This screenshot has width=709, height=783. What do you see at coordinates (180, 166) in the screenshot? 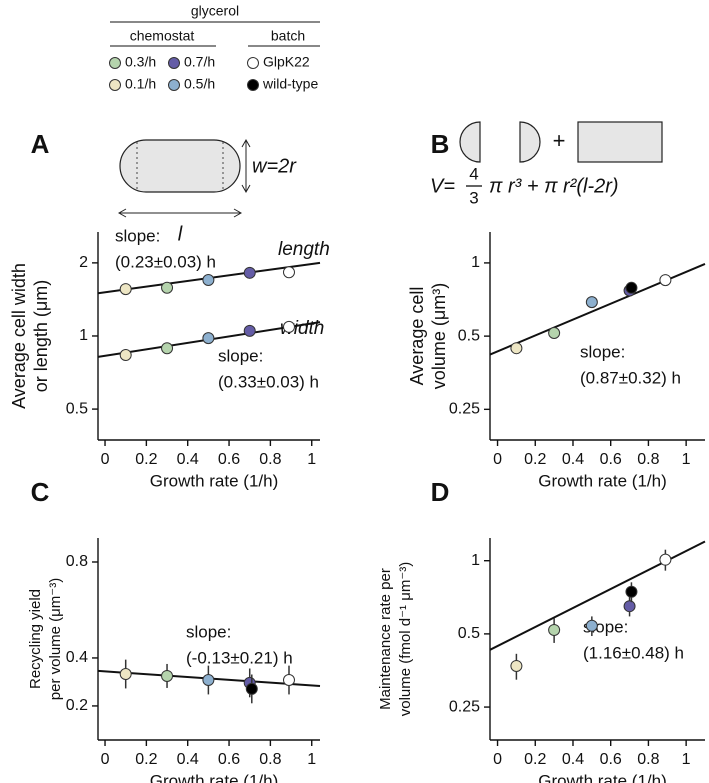
I see `cell-capsule` at bounding box center [180, 166].